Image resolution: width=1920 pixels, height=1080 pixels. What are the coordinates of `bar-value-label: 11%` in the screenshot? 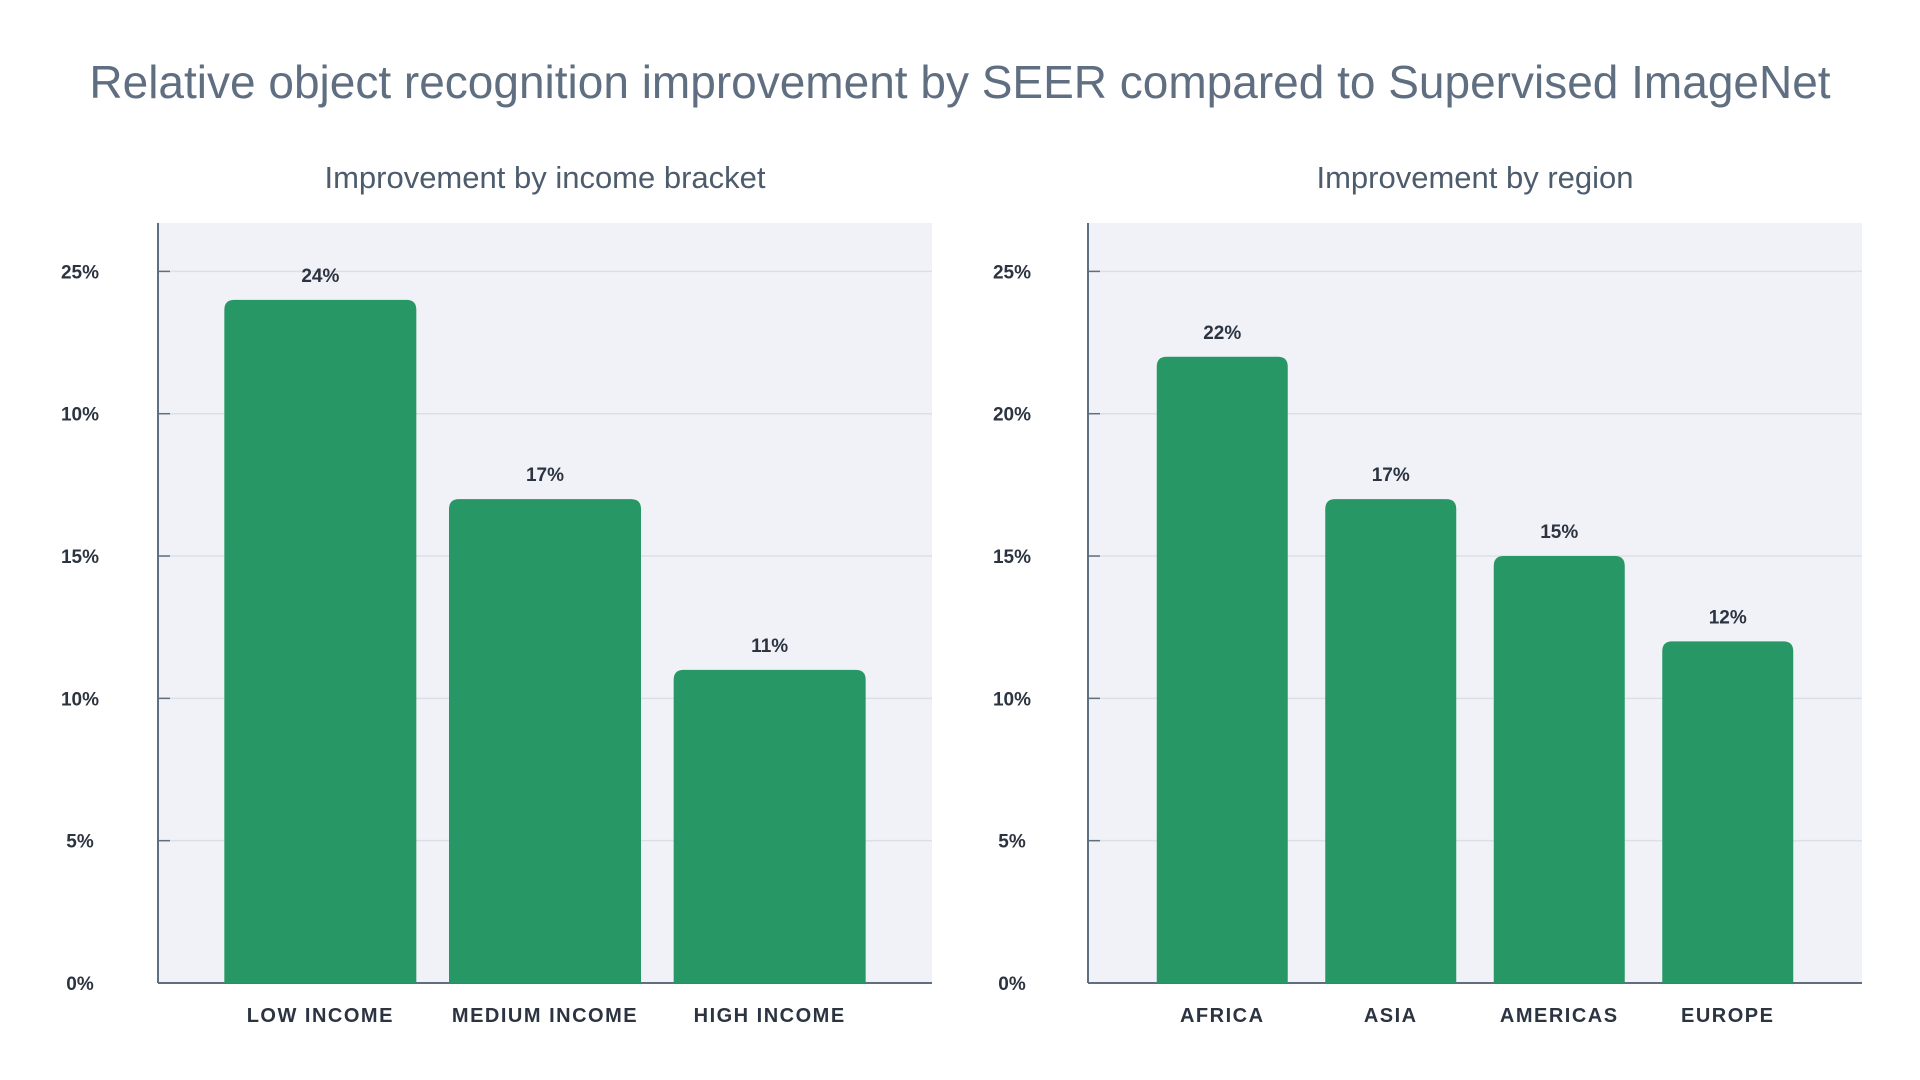 It's located at (769, 646).